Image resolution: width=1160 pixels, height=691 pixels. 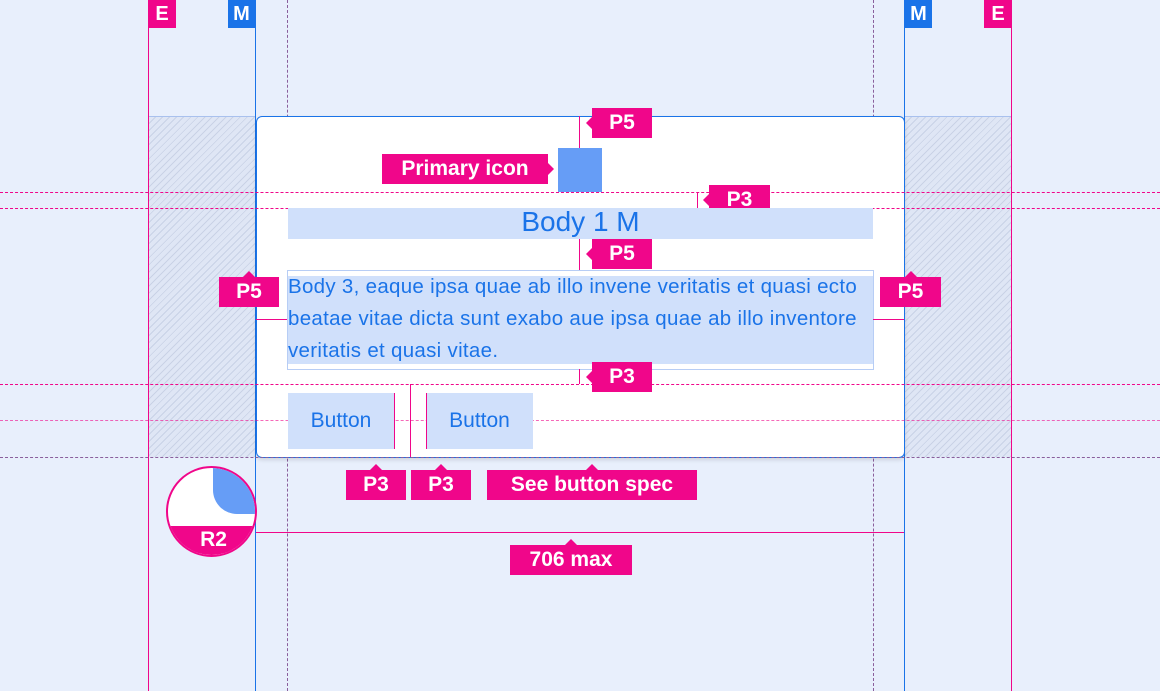 I want to click on max-width-line, so click(x=580, y=532).